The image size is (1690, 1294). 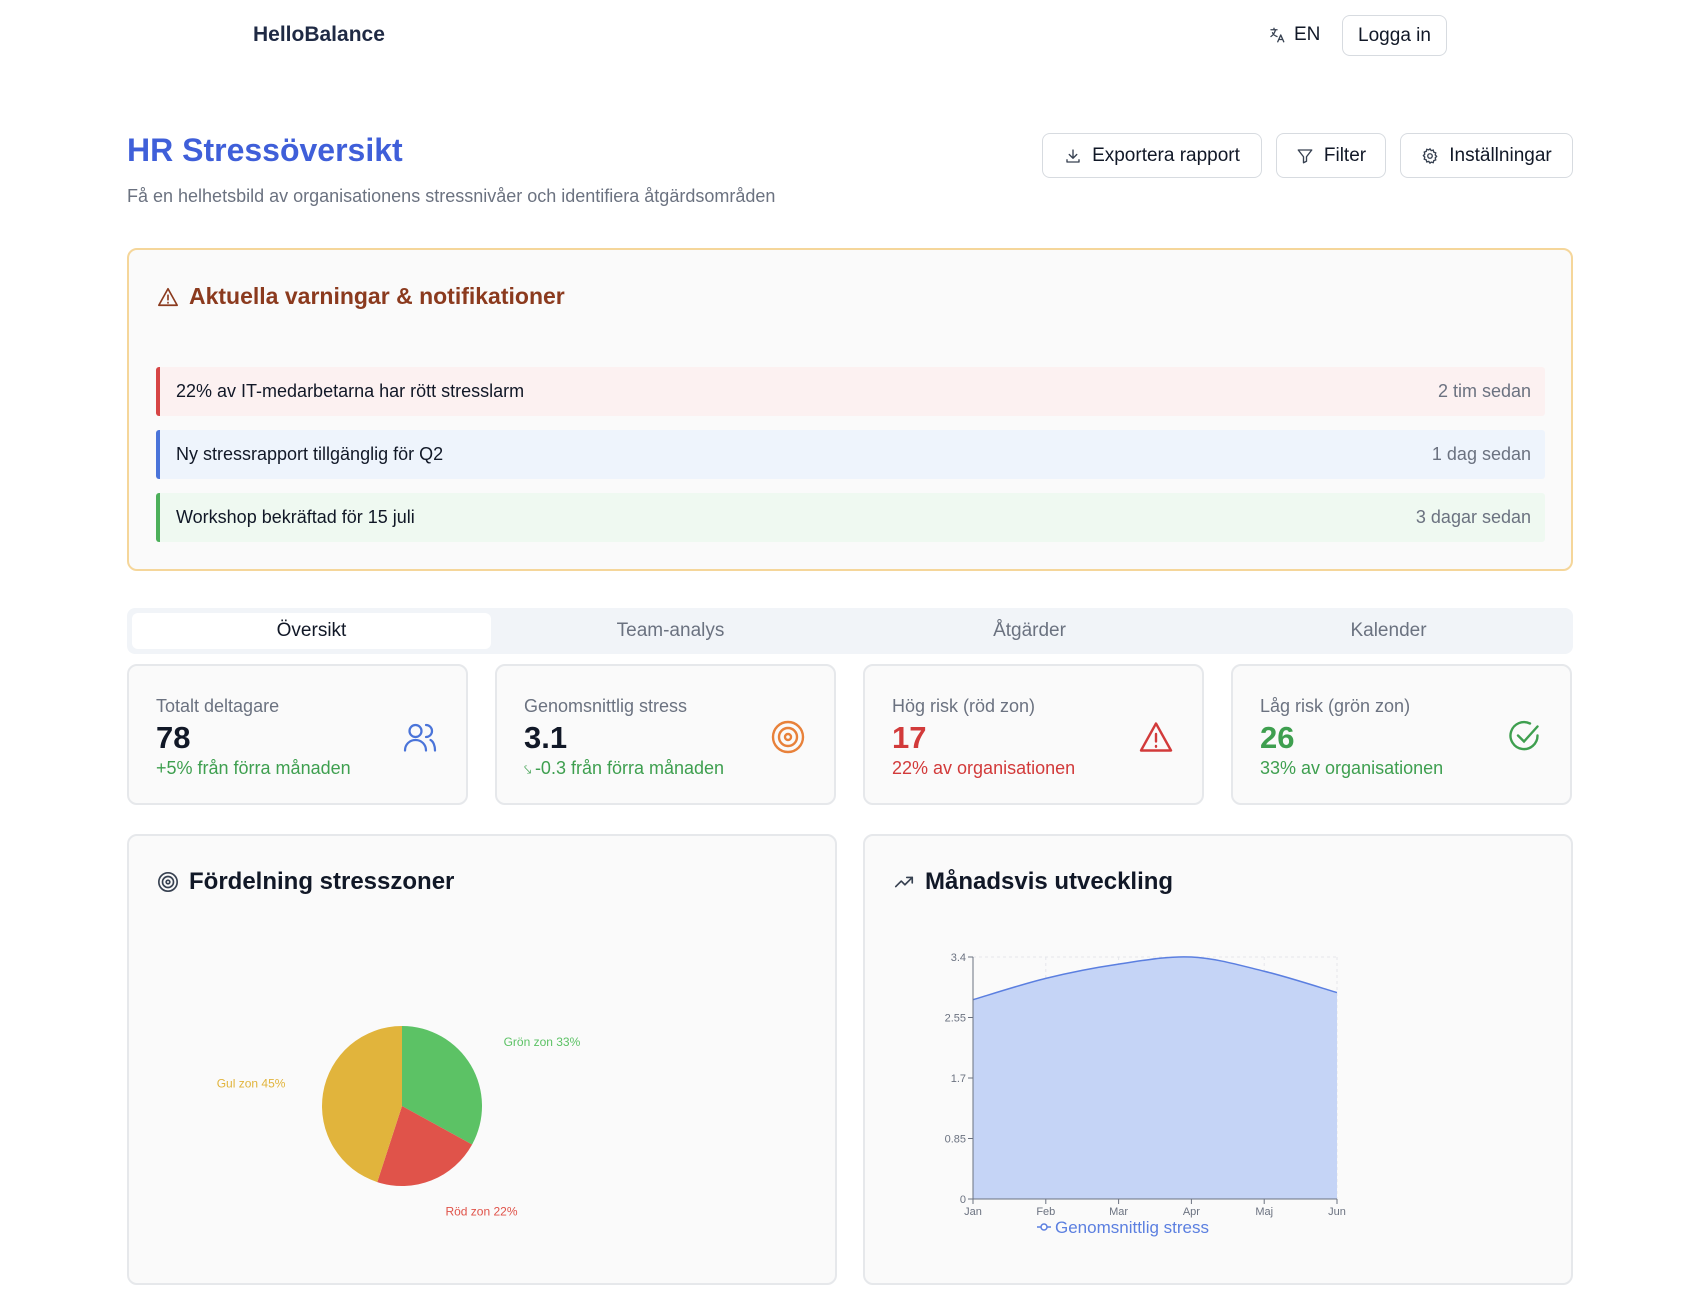 I want to click on x-tick-label: Apr, so click(x=1191, y=1212).